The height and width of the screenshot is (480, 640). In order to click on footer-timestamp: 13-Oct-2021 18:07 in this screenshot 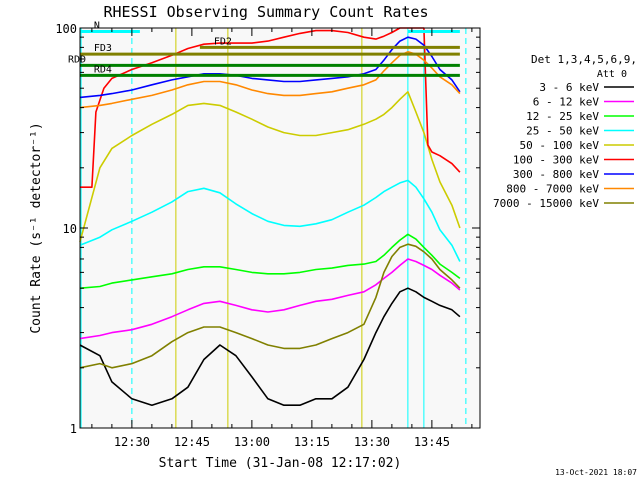, I will do `click(596, 472)`.